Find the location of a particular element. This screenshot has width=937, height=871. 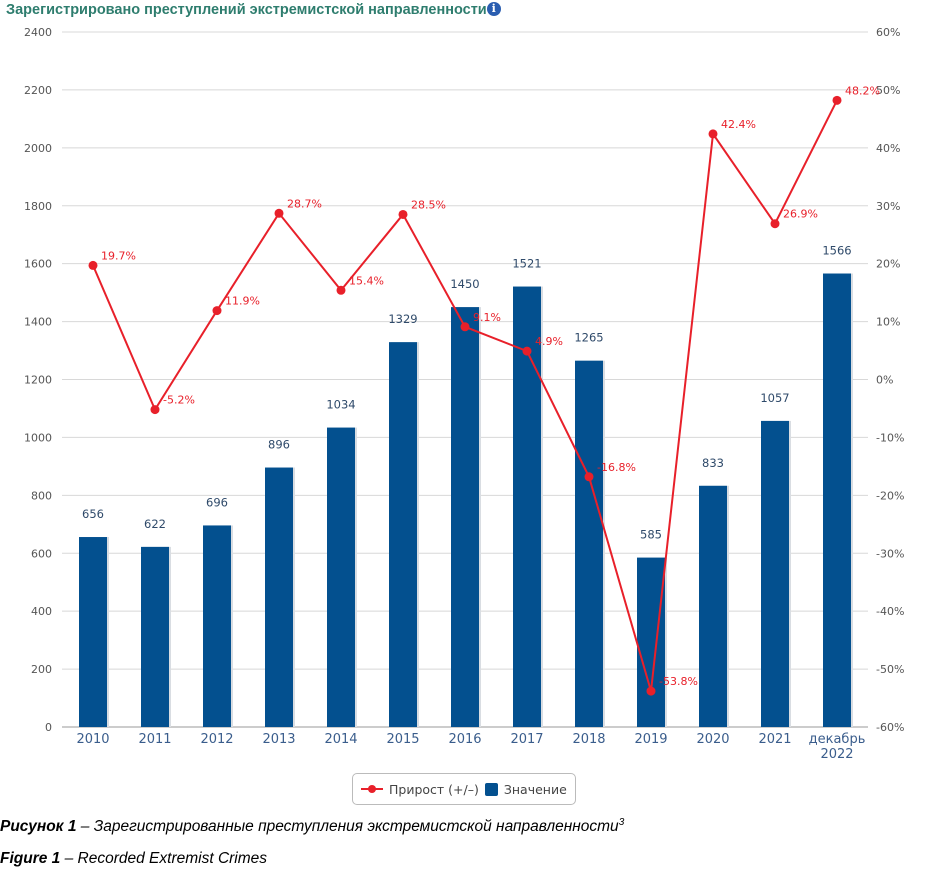

y-left-tick-label: 800 is located at coordinates (41, 495).